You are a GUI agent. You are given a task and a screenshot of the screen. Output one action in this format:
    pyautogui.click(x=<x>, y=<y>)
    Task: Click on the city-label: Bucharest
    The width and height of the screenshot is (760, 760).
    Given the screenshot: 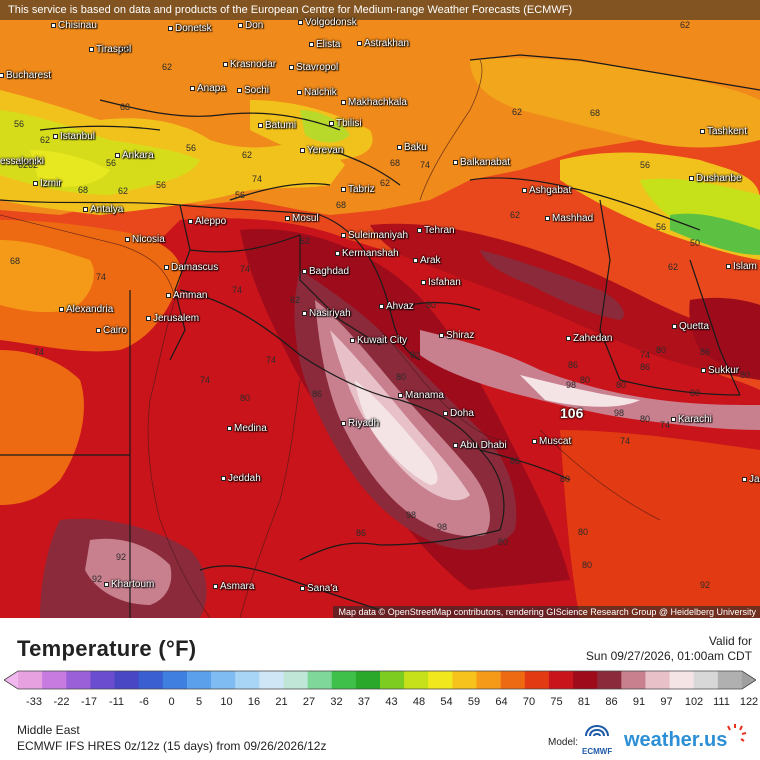 What is the action you would take?
    pyautogui.click(x=29, y=75)
    